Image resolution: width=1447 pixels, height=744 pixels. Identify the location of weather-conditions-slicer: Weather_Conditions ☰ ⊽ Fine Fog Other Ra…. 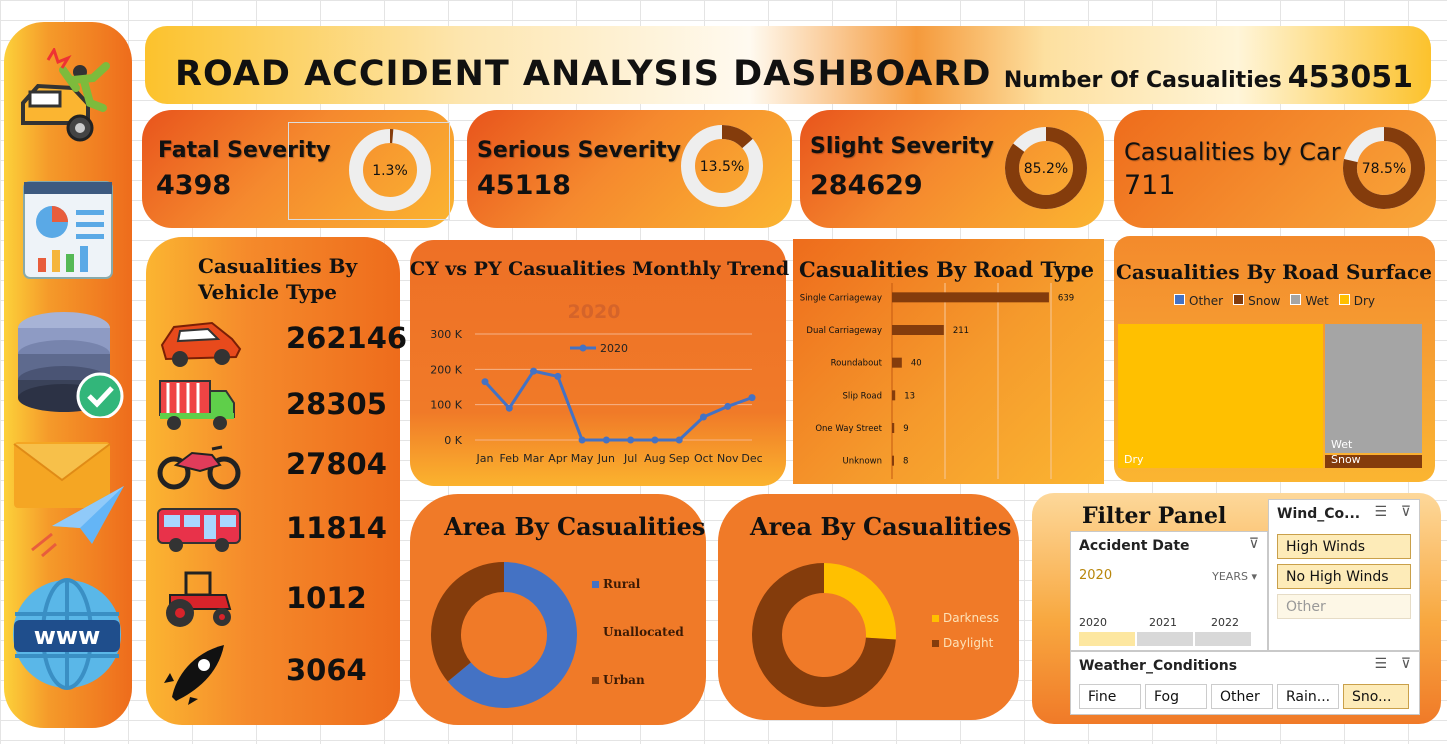
(1245, 683).